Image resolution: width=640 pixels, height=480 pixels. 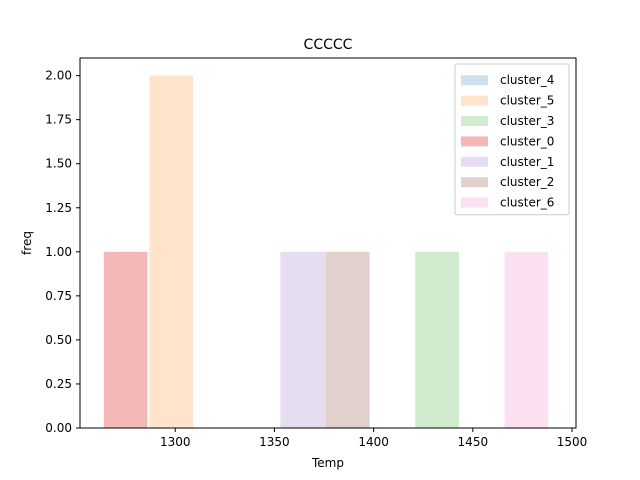 I want to click on y-tick-label: 1.25, so click(x=58, y=208).